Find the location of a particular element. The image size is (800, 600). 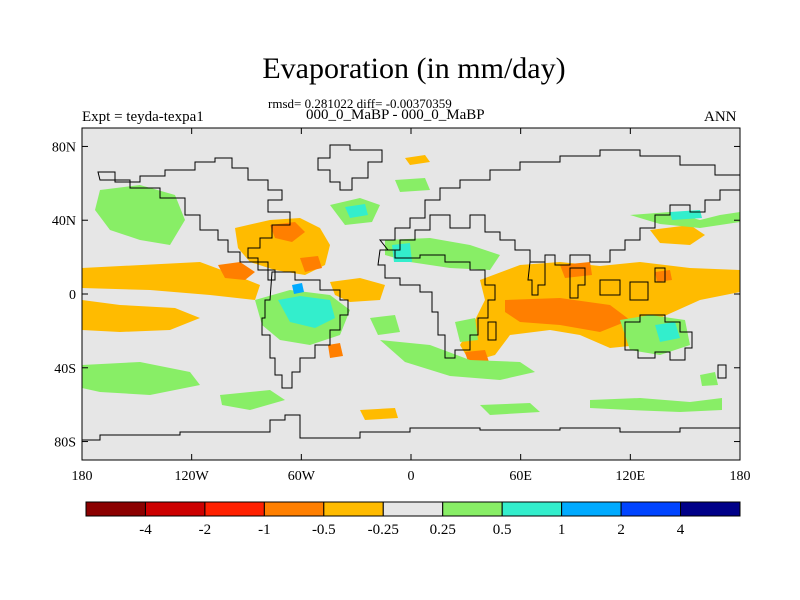

colorbar-label: -2 is located at coordinates (205, 530).